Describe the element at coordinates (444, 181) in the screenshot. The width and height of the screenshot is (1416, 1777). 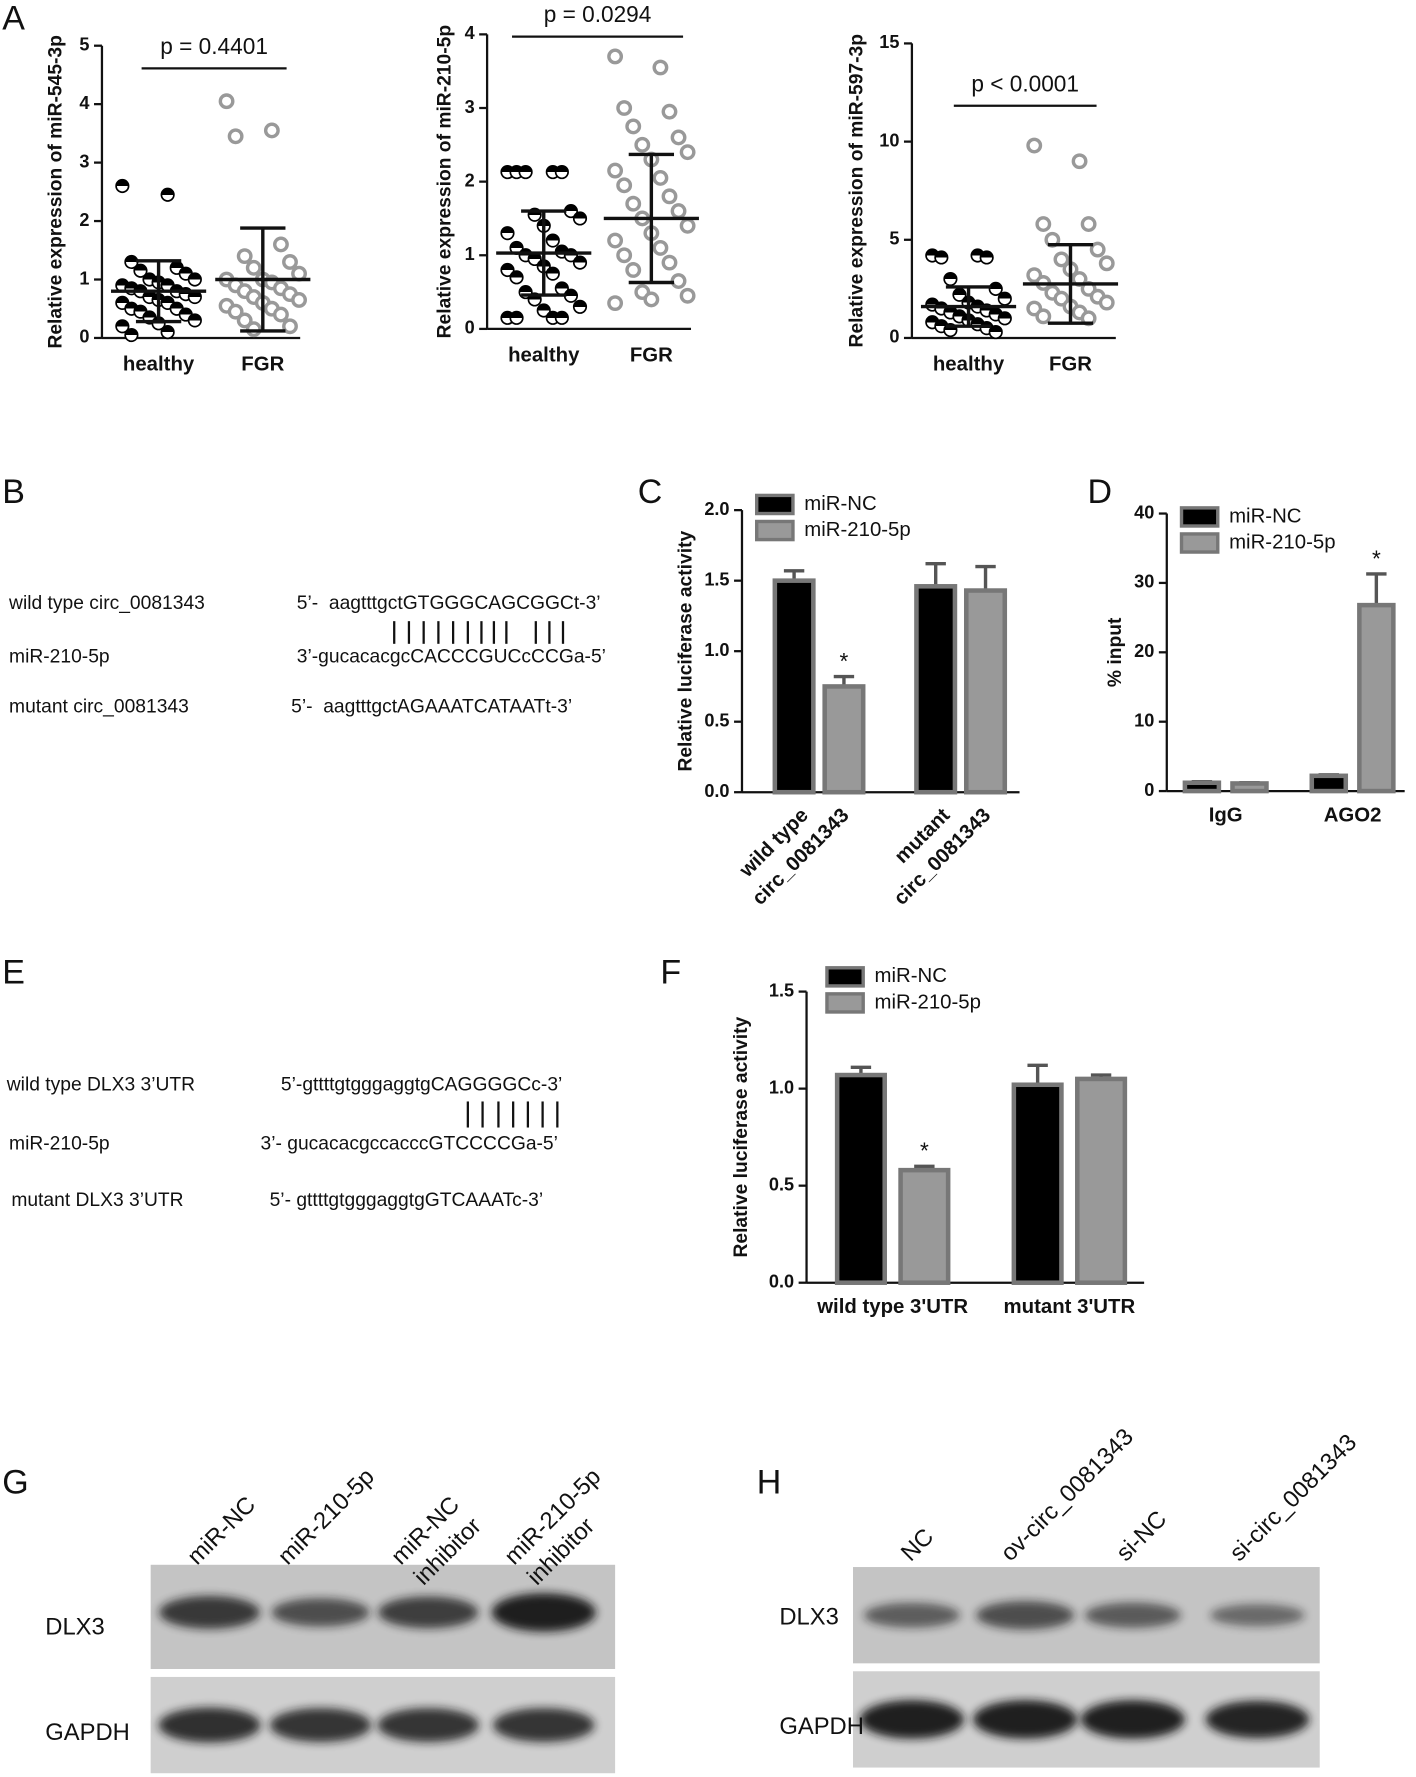
I see `y-axis-label: Relative expression of miR-210-5p` at that location.